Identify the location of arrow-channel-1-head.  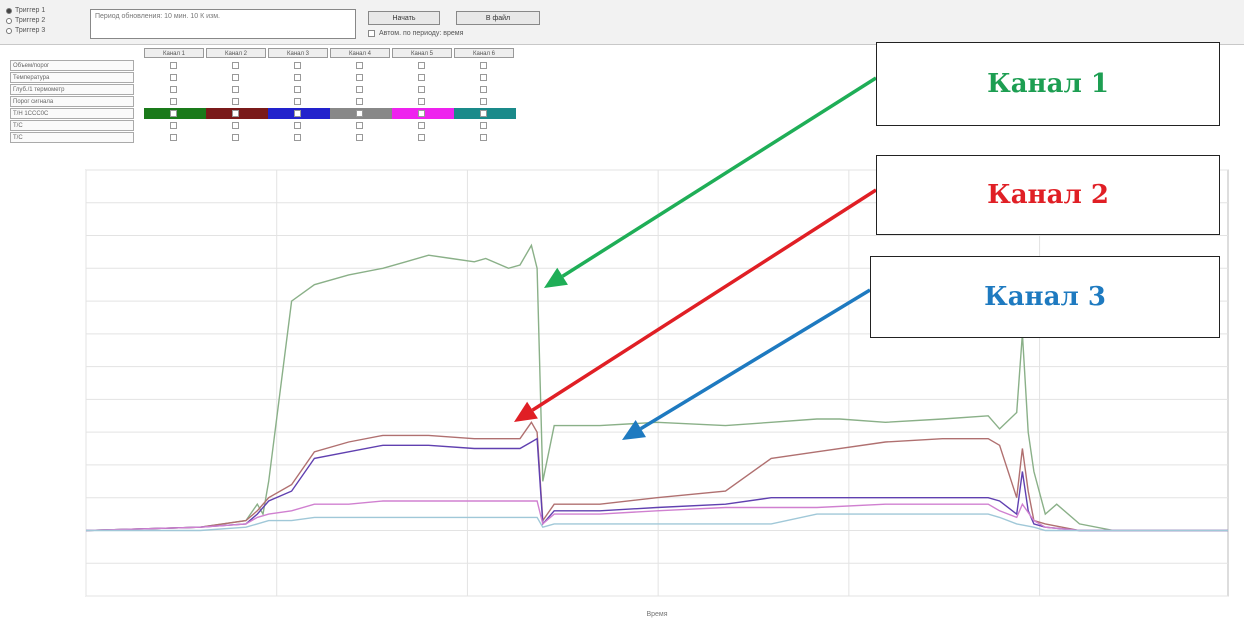
(556, 277).